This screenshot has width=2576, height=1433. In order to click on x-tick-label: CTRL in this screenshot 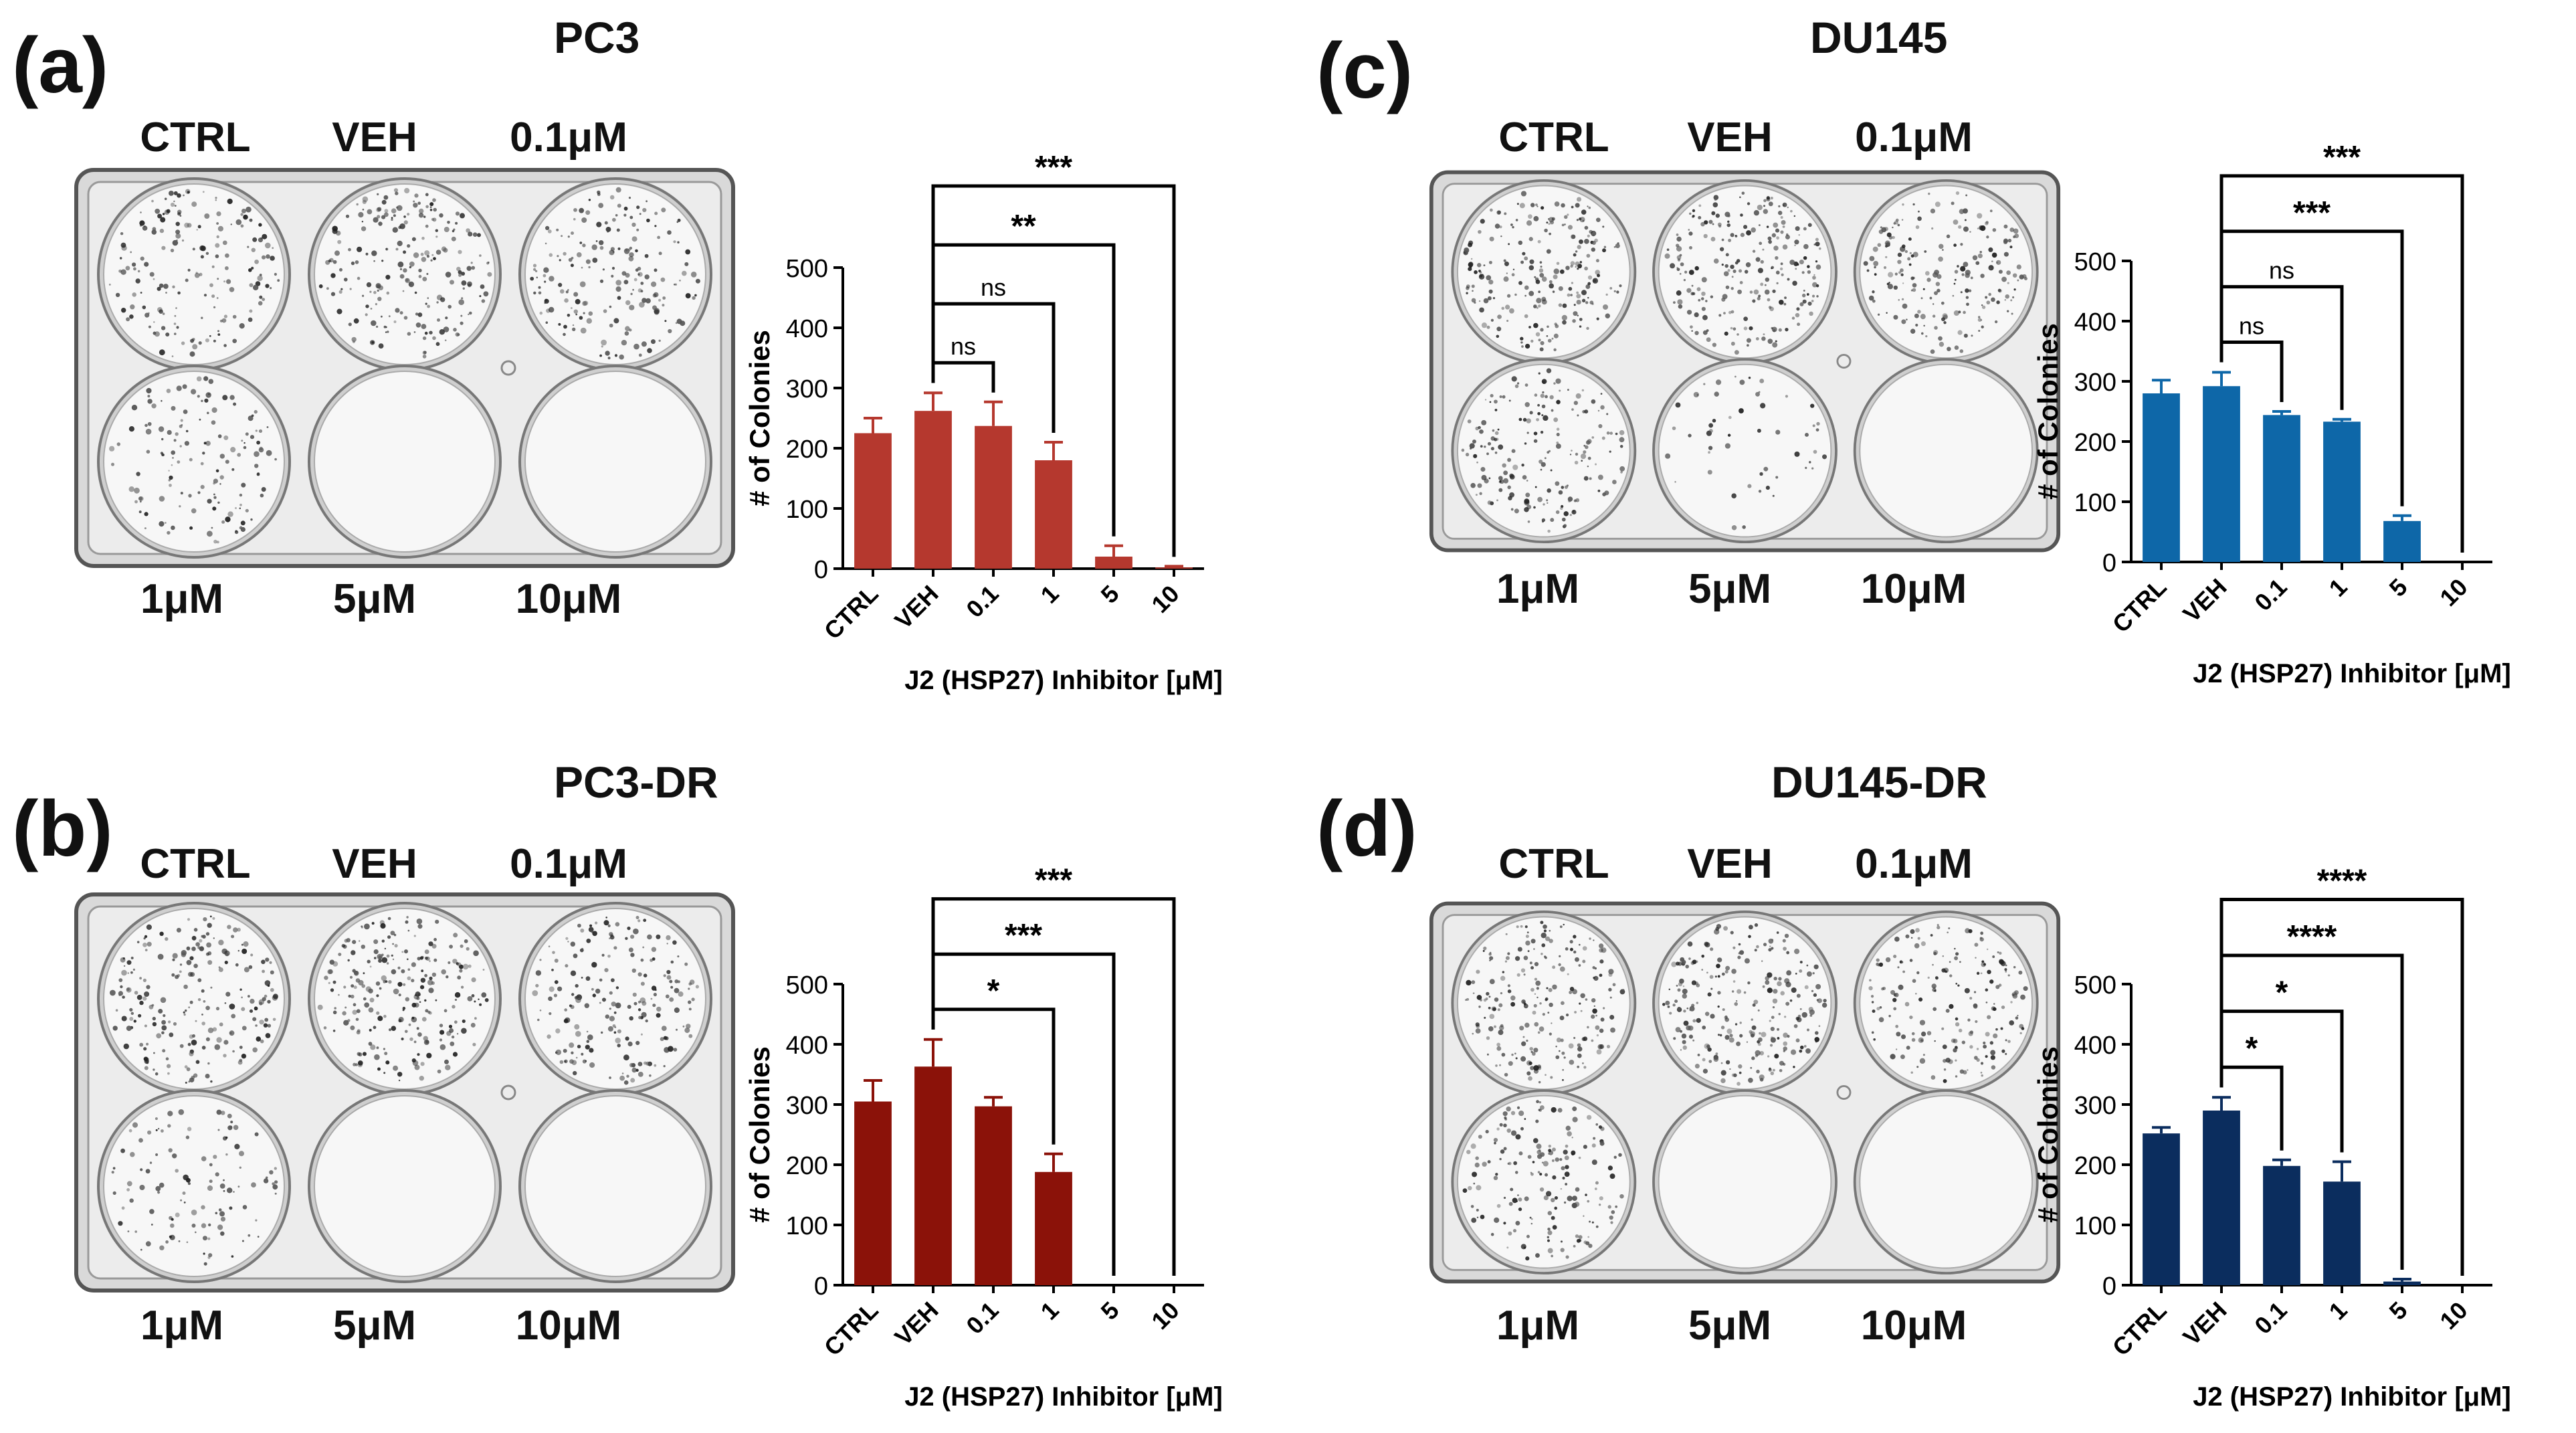, I will do `click(851, 1329)`.